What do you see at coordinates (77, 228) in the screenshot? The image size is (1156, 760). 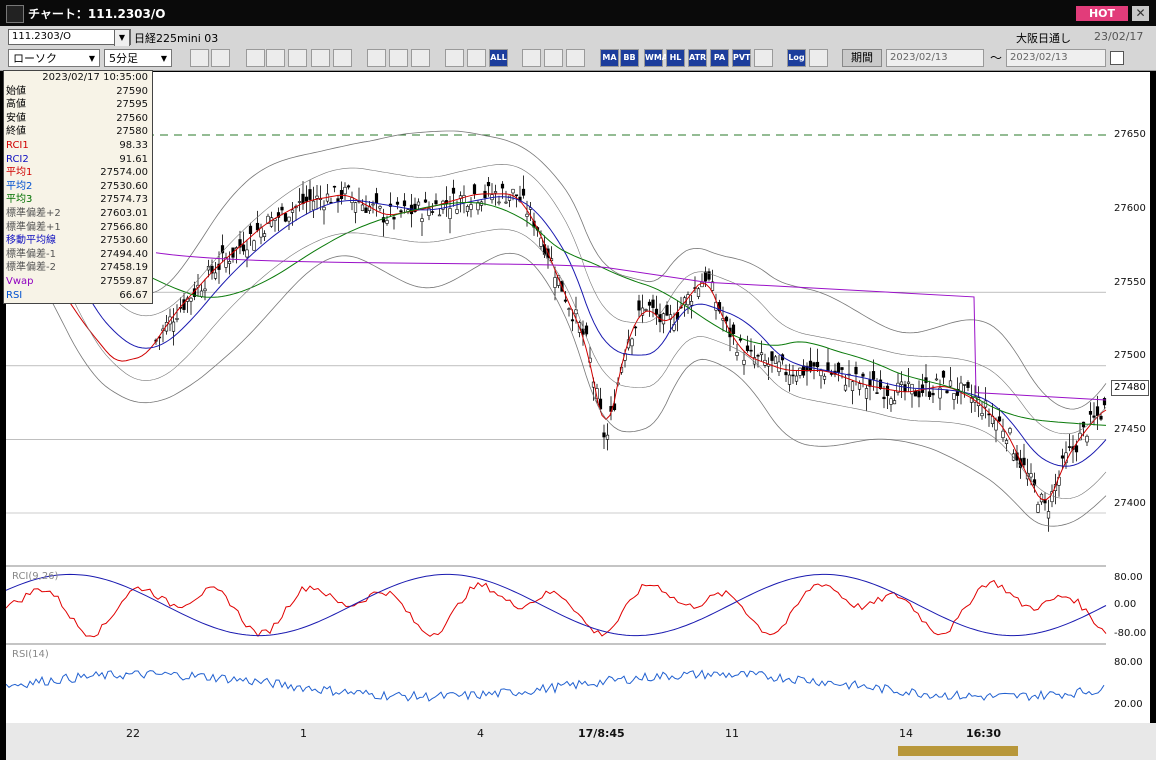 I see `info-row: 標準偏差+1 27566.80` at bounding box center [77, 228].